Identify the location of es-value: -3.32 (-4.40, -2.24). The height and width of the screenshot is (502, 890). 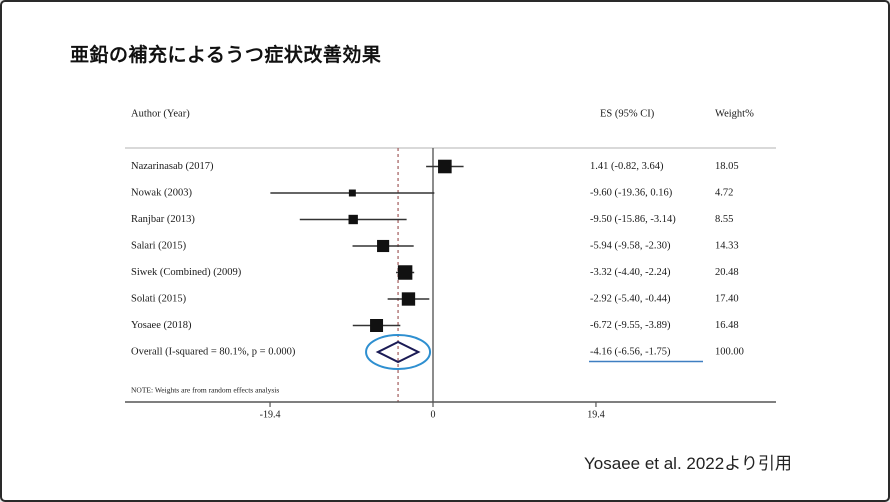
(630, 272).